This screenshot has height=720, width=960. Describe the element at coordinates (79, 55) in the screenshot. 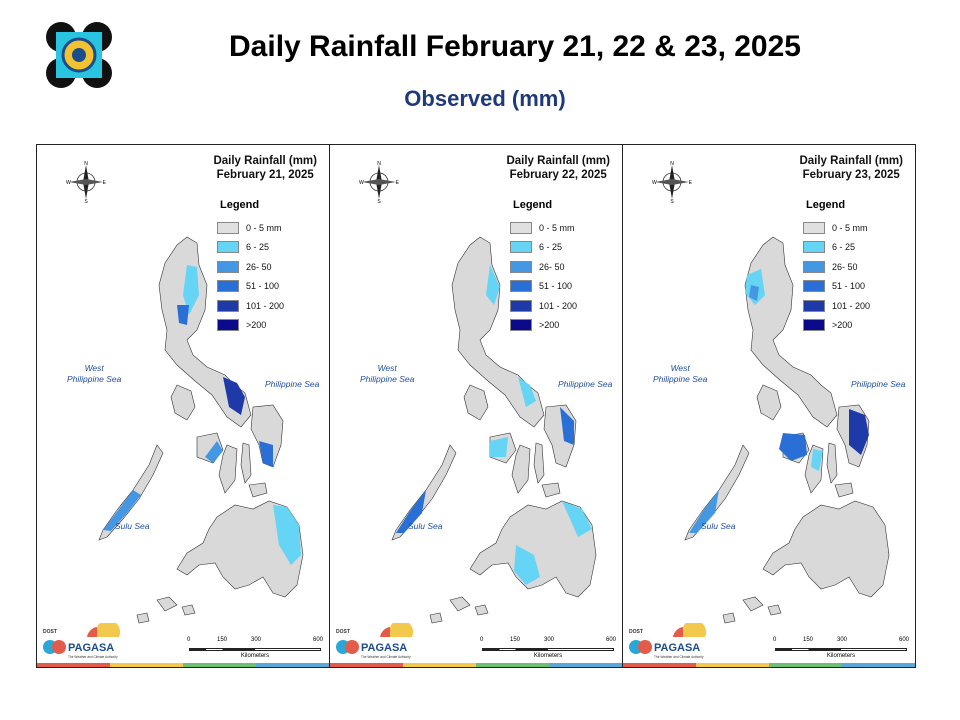

I see `dost-logo` at that location.